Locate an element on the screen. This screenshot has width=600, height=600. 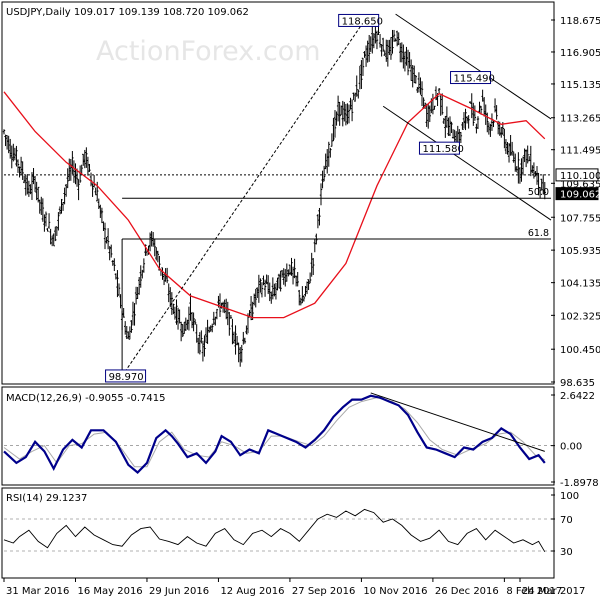
macd-axis-label: -1.8978 is located at coordinates (579, 483).